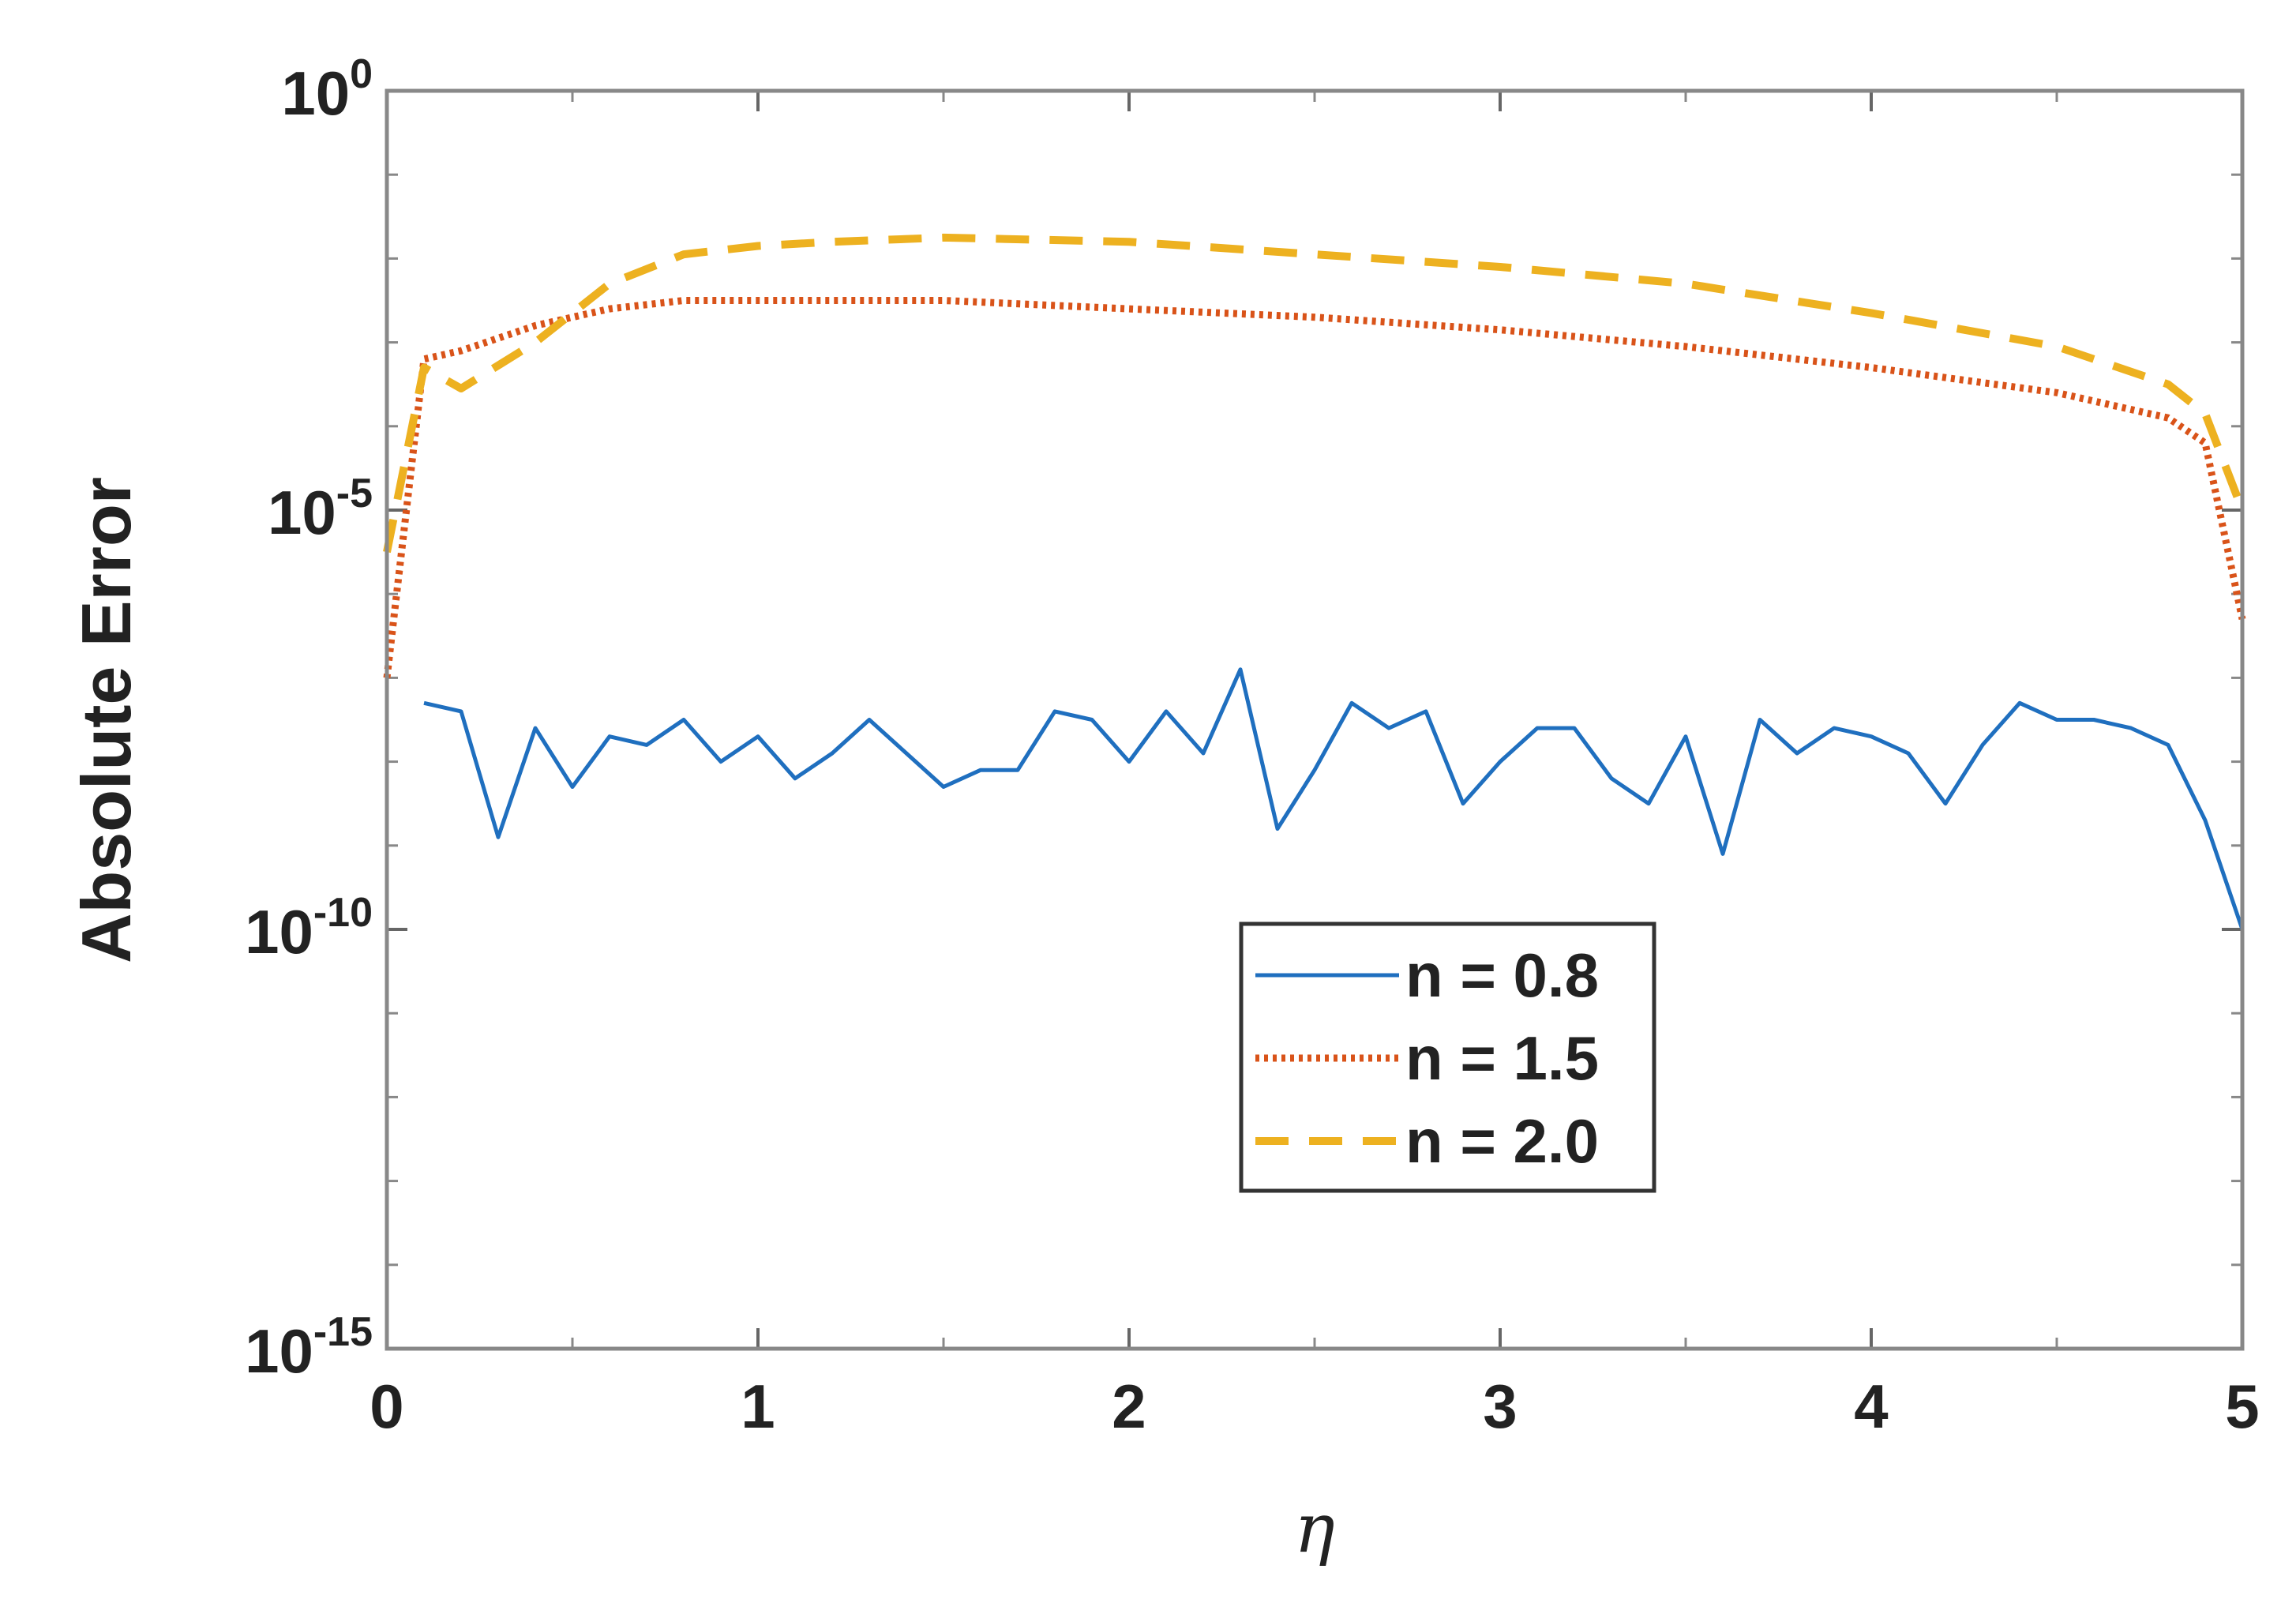 This screenshot has height=1614, width=2296. What do you see at coordinates (758, 1406) in the screenshot?
I see `x-tick-label: 1` at bounding box center [758, 1406].